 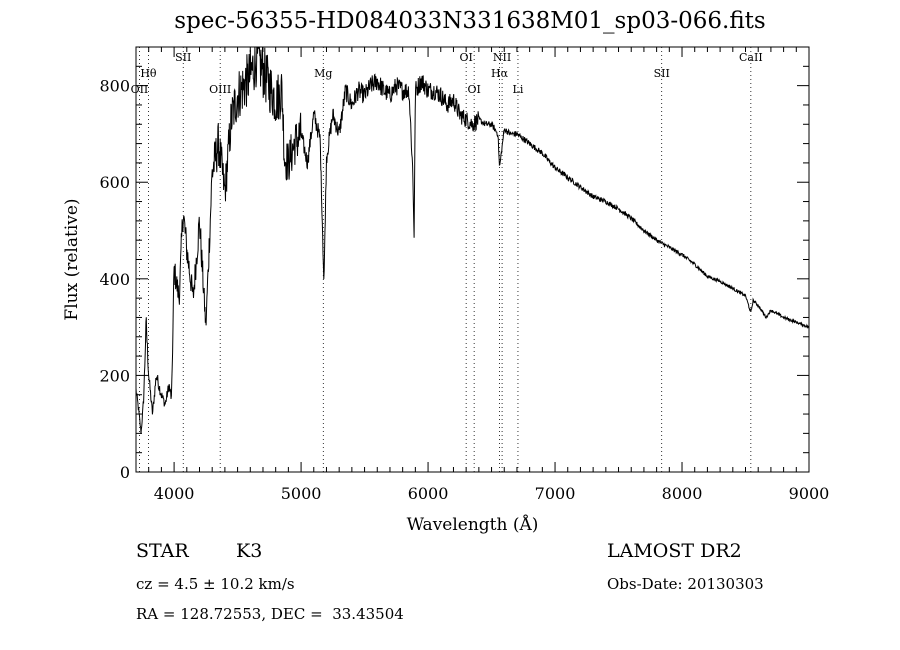 What do you see at coordinates (682, 493) in the screenshot?
I see `x-tick-label: 8000` at bounding box center [682, 493].